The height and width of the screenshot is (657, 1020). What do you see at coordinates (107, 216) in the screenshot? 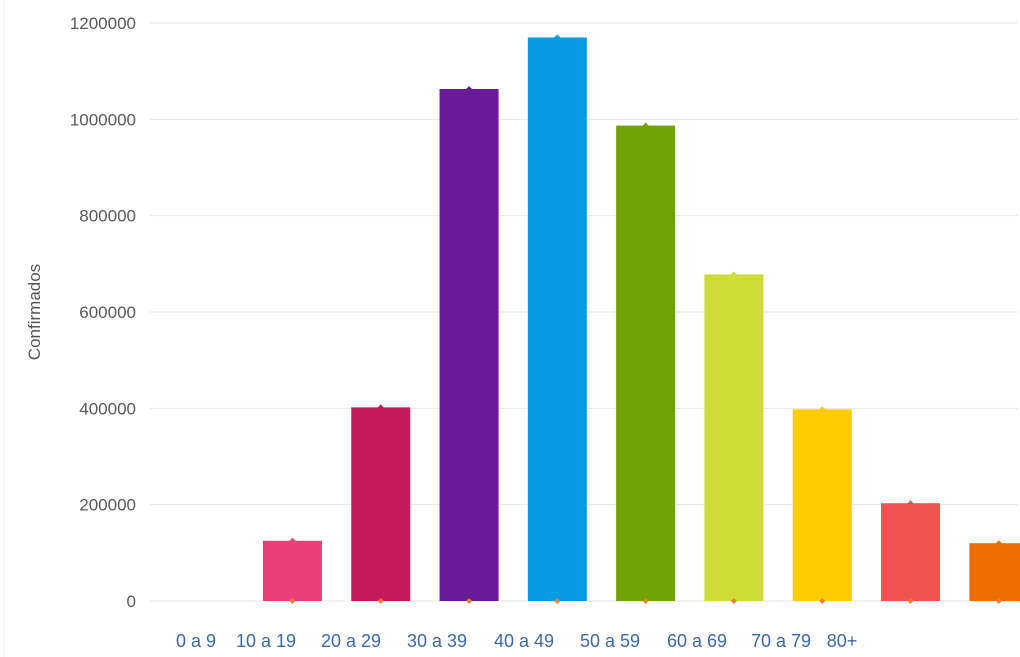
I see `y-tick-label: 800000` at bounding box center [107, 216].